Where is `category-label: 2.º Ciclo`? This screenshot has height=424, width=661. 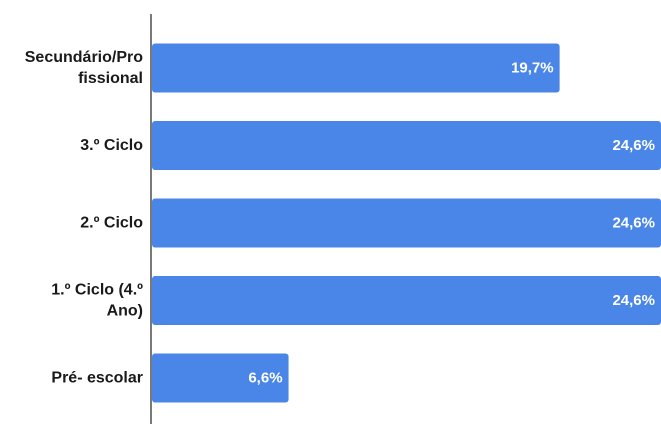 category-label: 2.º Ciclo is located at coordinates (111, 223).